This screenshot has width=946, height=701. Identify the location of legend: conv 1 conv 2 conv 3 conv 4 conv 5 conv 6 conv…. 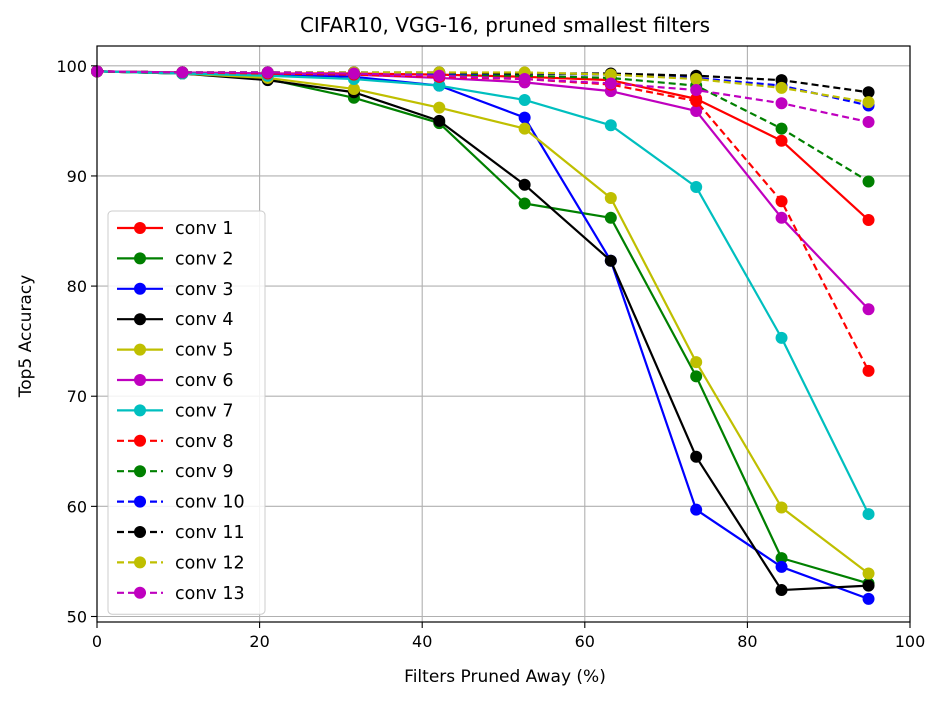
(186, 412).